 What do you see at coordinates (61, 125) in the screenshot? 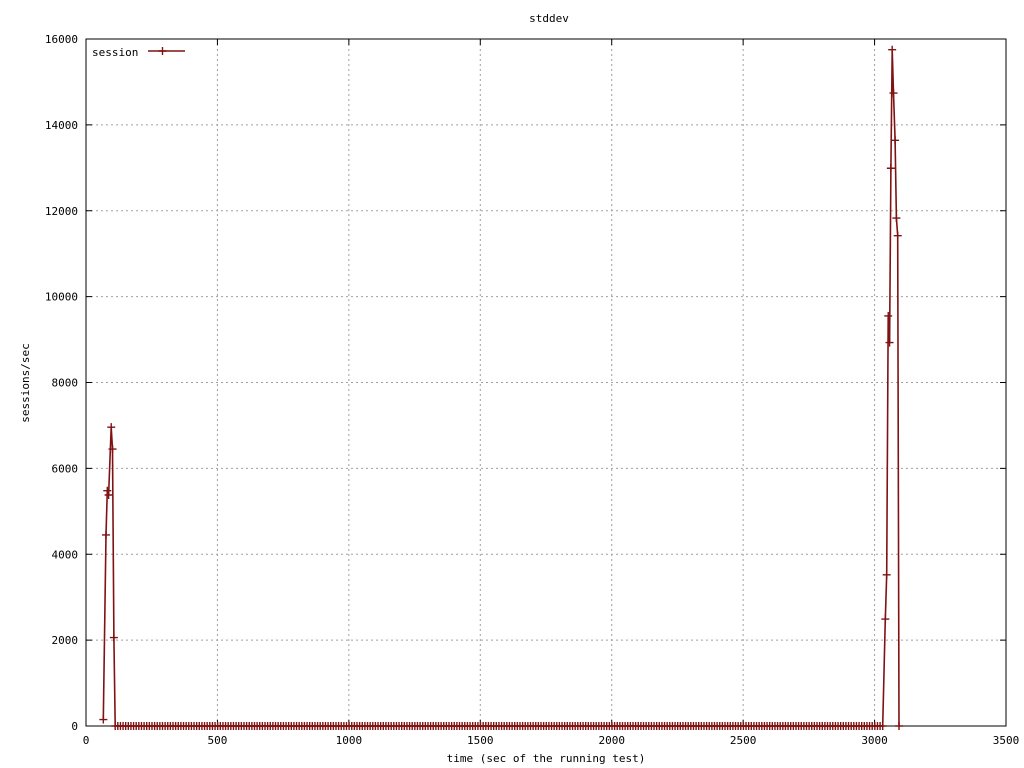
I see `y-tick-label: 14000` at bounding box center [61, 125].